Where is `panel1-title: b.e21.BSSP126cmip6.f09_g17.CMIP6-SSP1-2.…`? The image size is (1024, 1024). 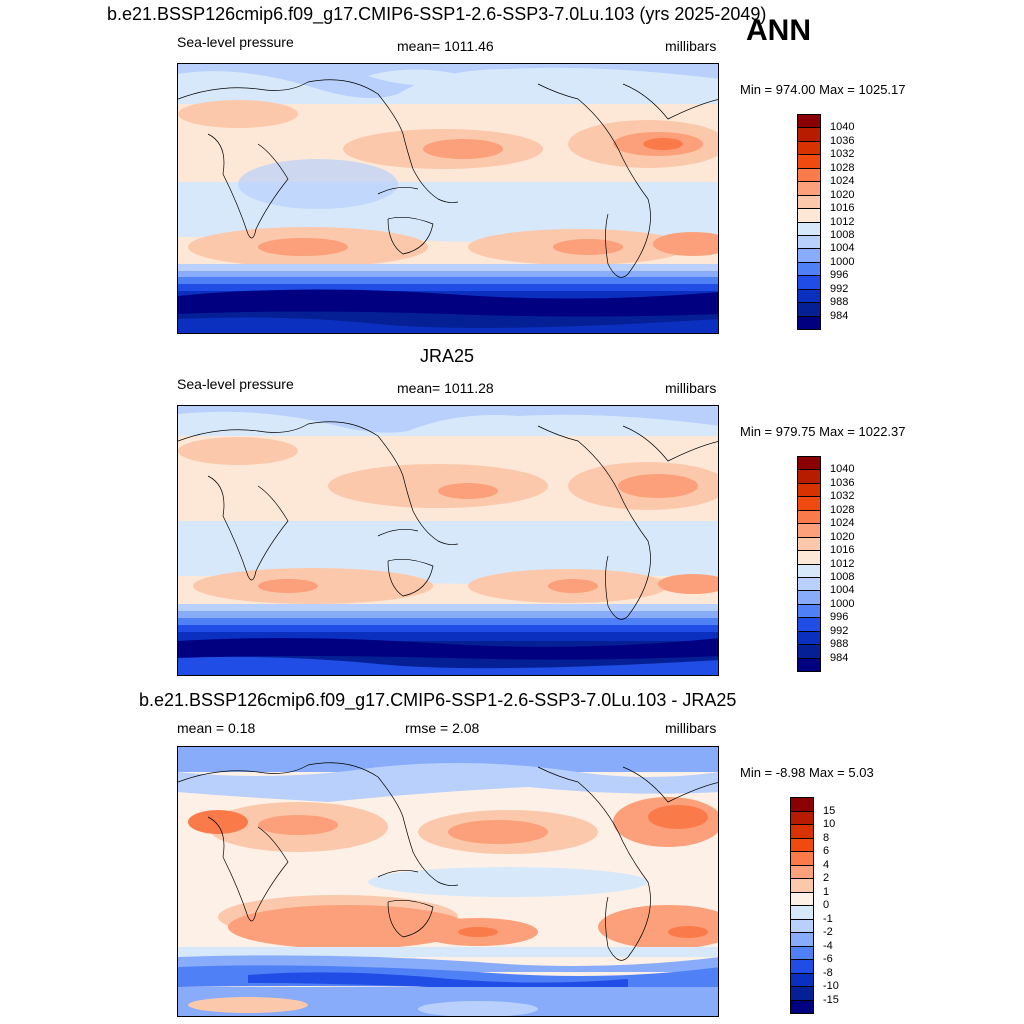
panel1-title: b.e21.BSSP126cmip6.f09_g17.CMIP6-SSP1-2.… is located at coordinates (437, 14).